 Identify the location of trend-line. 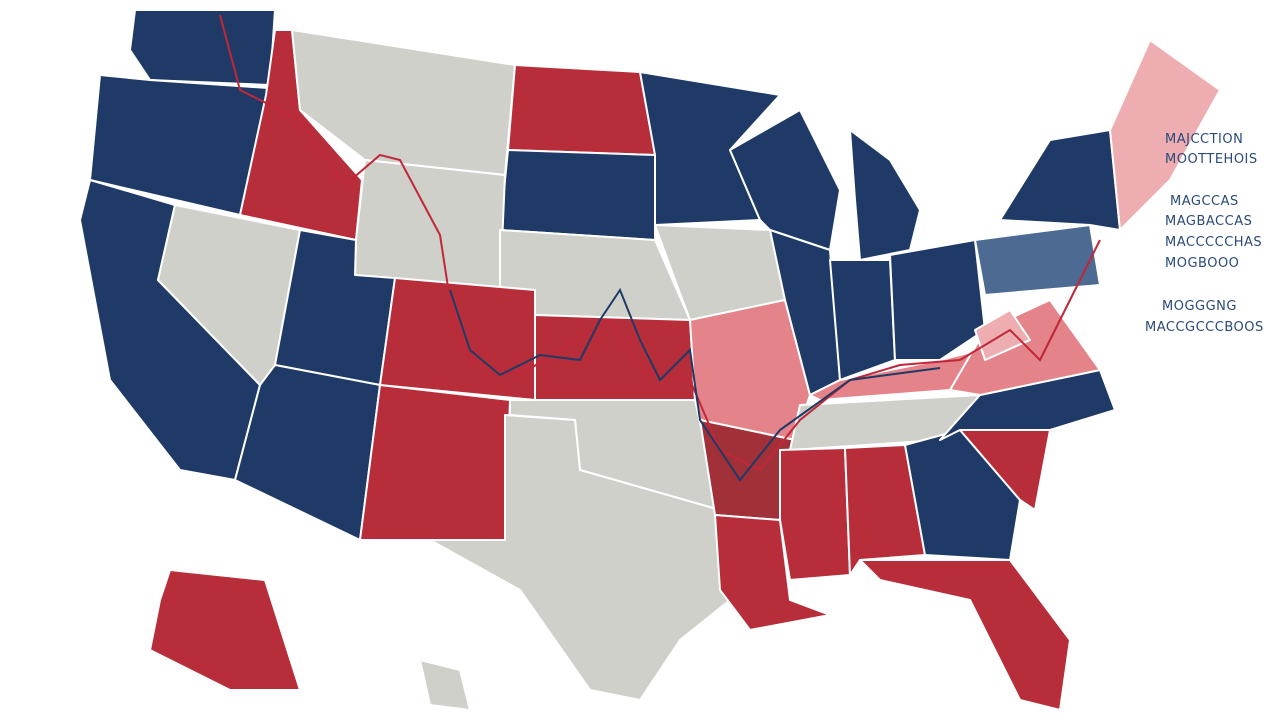
(695, 384).